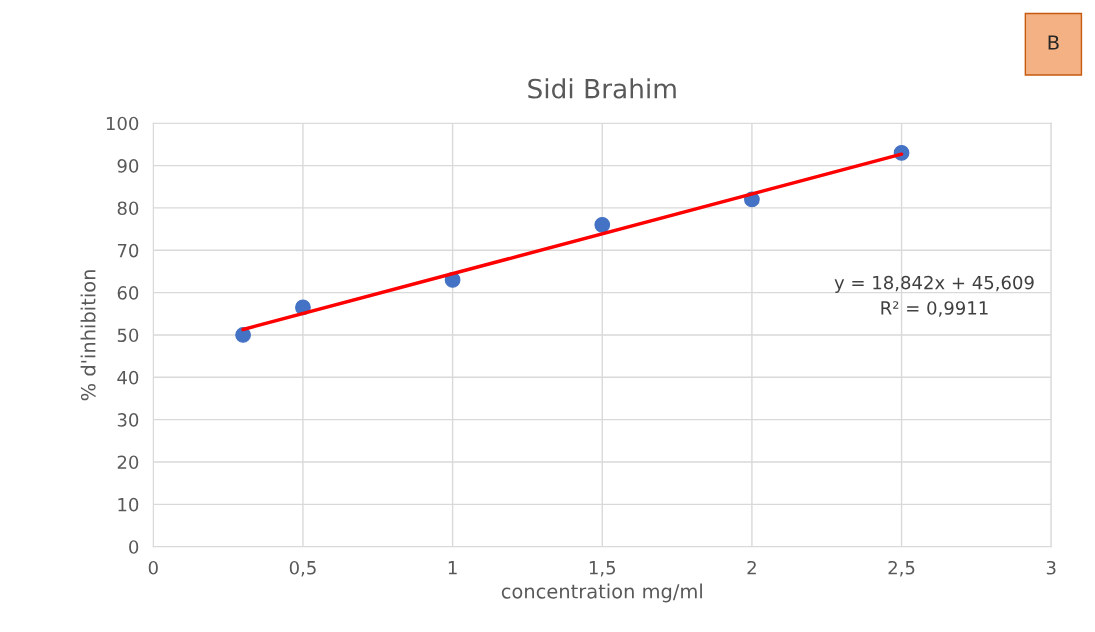  Describe the element at coordinates (134, 547) in the screenshot. I see `y-tick-label: 0` at that location.